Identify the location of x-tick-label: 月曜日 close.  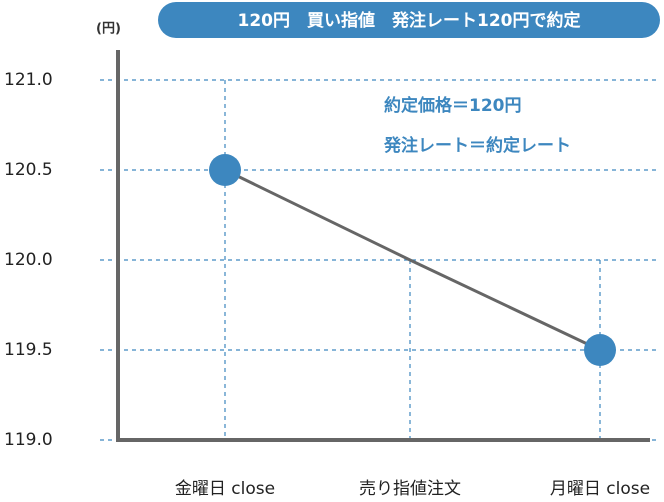
(600, 489).